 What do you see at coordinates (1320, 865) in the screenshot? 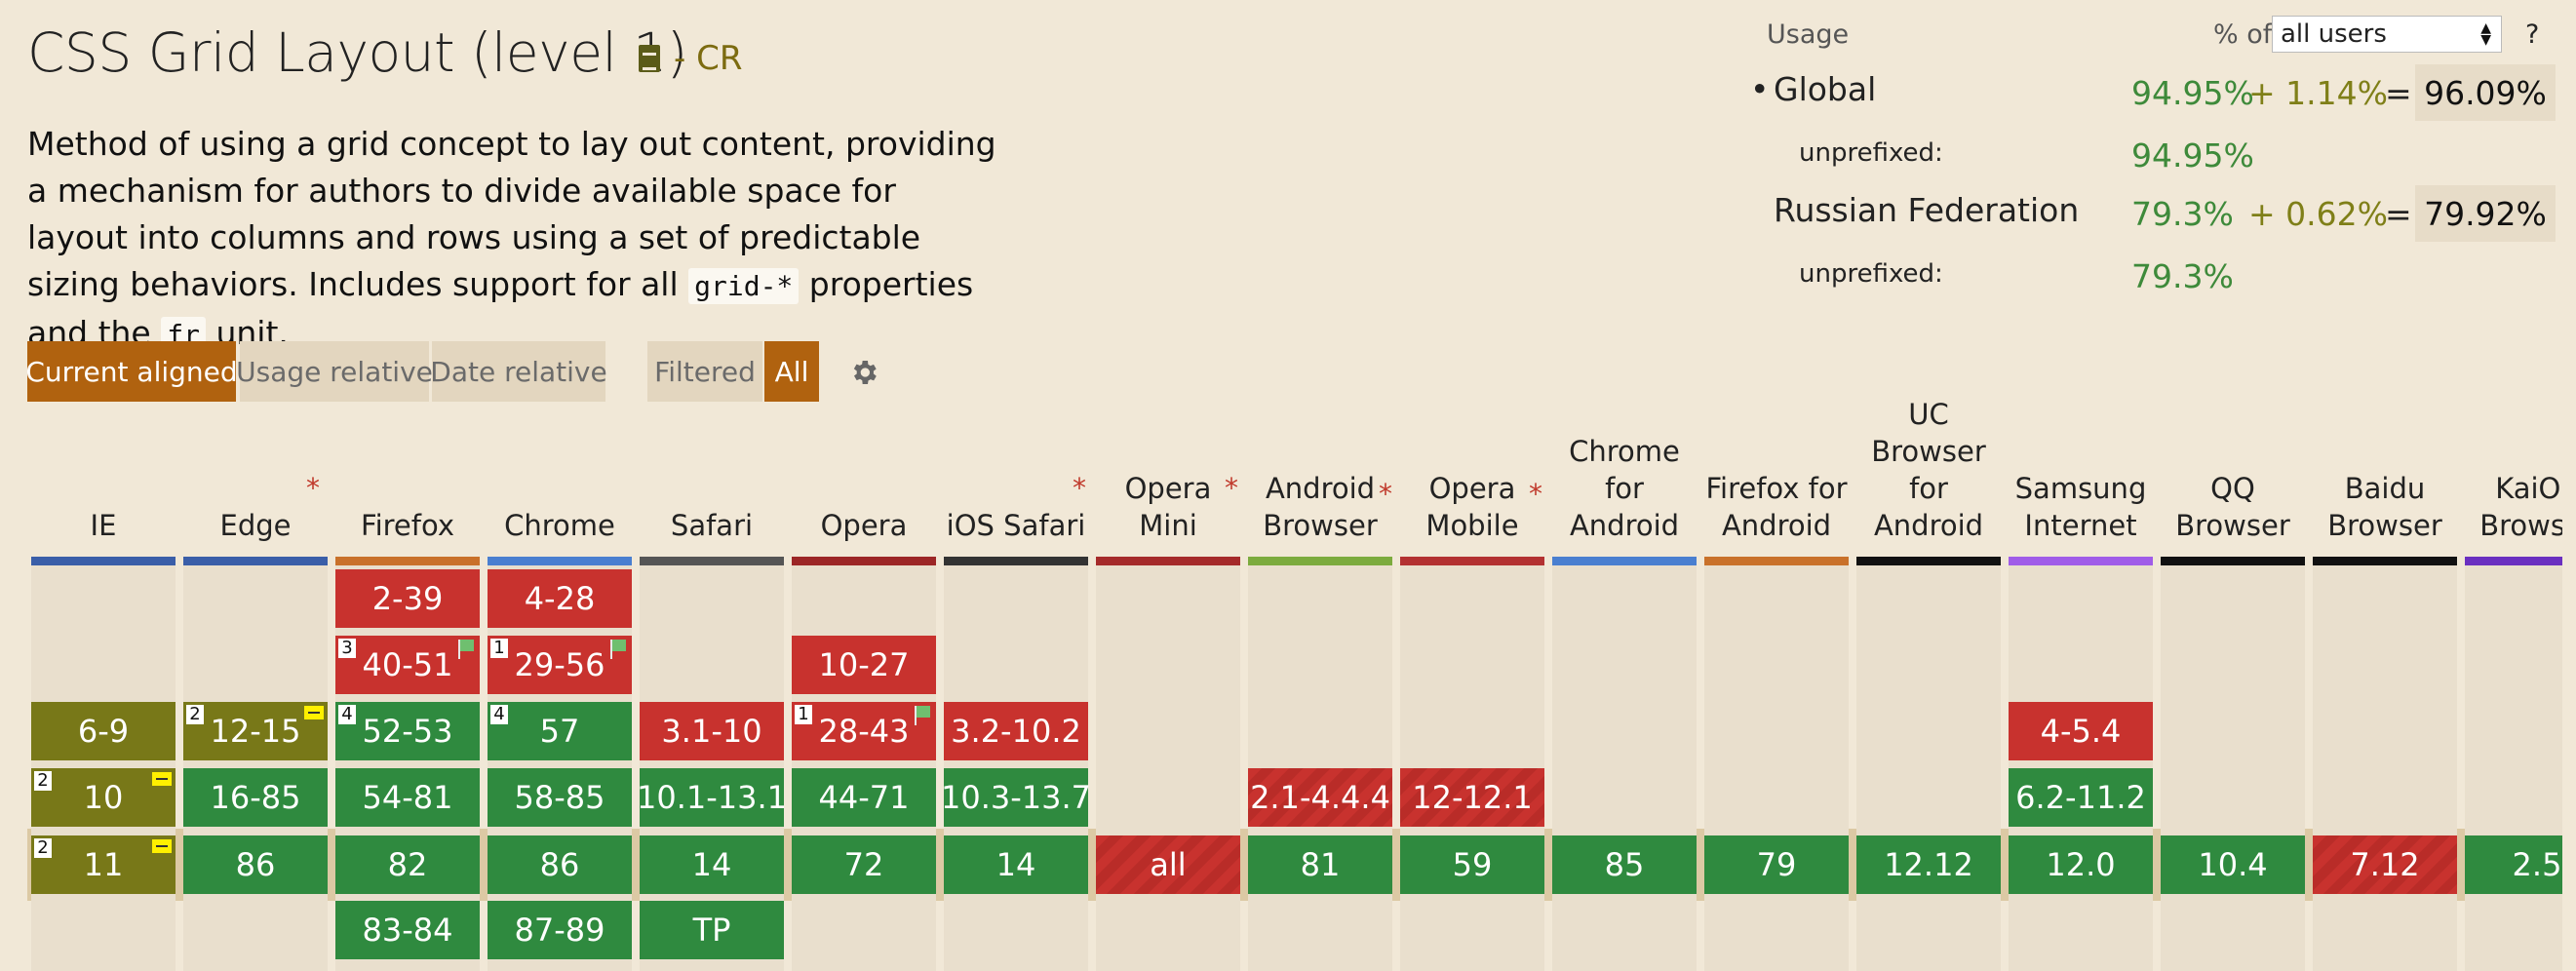
I see `support-cell-android-81: 81` at bounding box center [1320, 865].